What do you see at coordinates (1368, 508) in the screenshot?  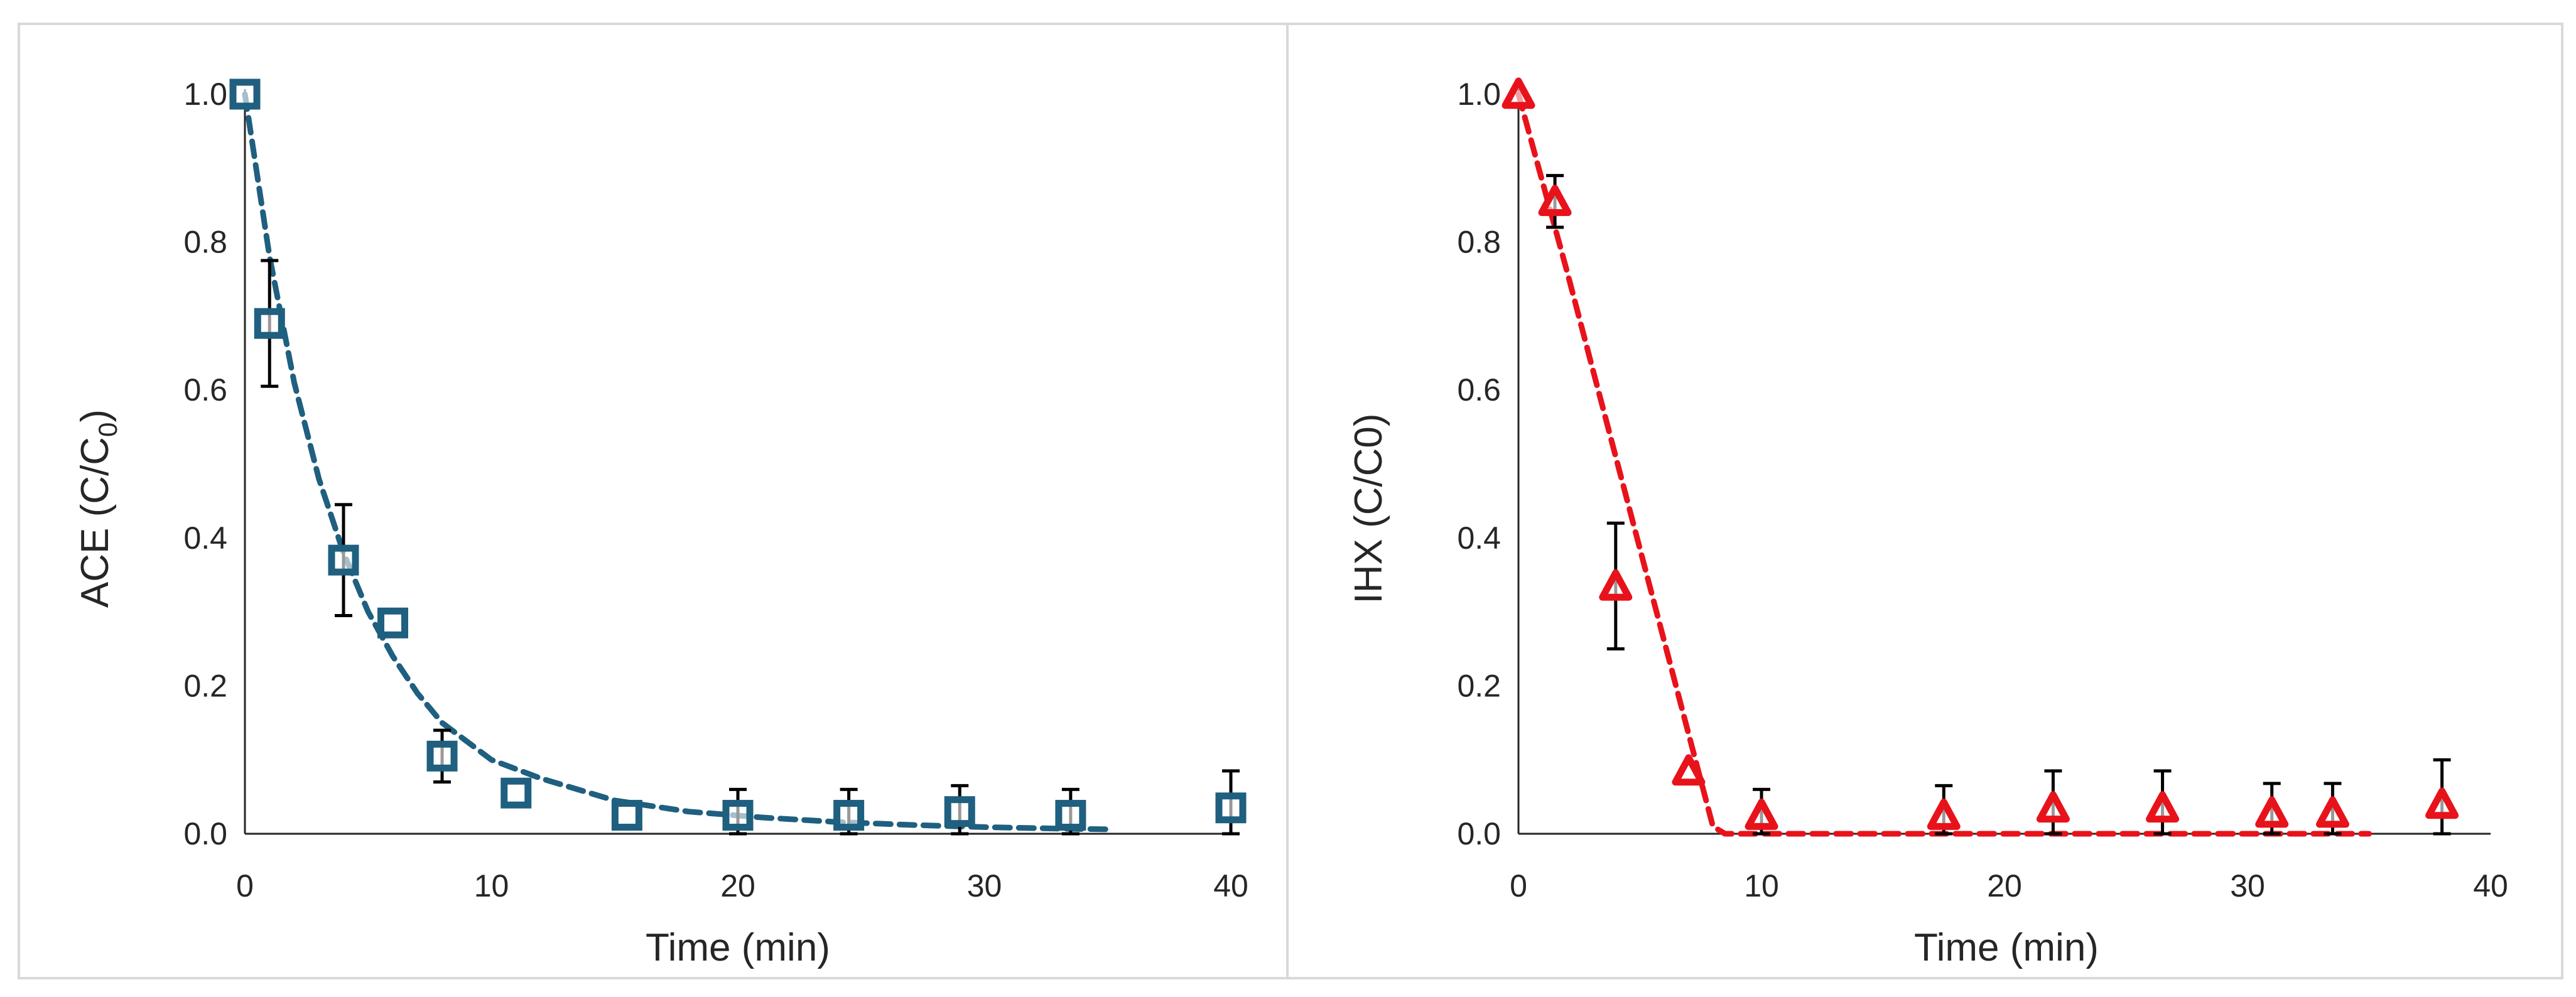 I see `y-axis-title: IHX (C/C0)` at bounding box center [1368, 508].